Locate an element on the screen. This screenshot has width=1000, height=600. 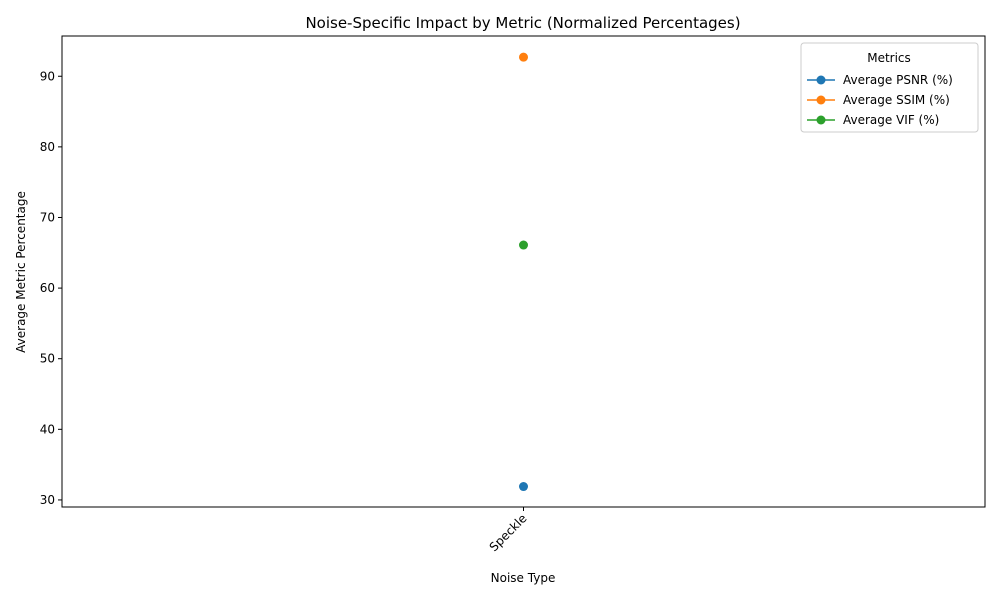
x-axis-label: Noise Type is located at coordinates (523, 578).